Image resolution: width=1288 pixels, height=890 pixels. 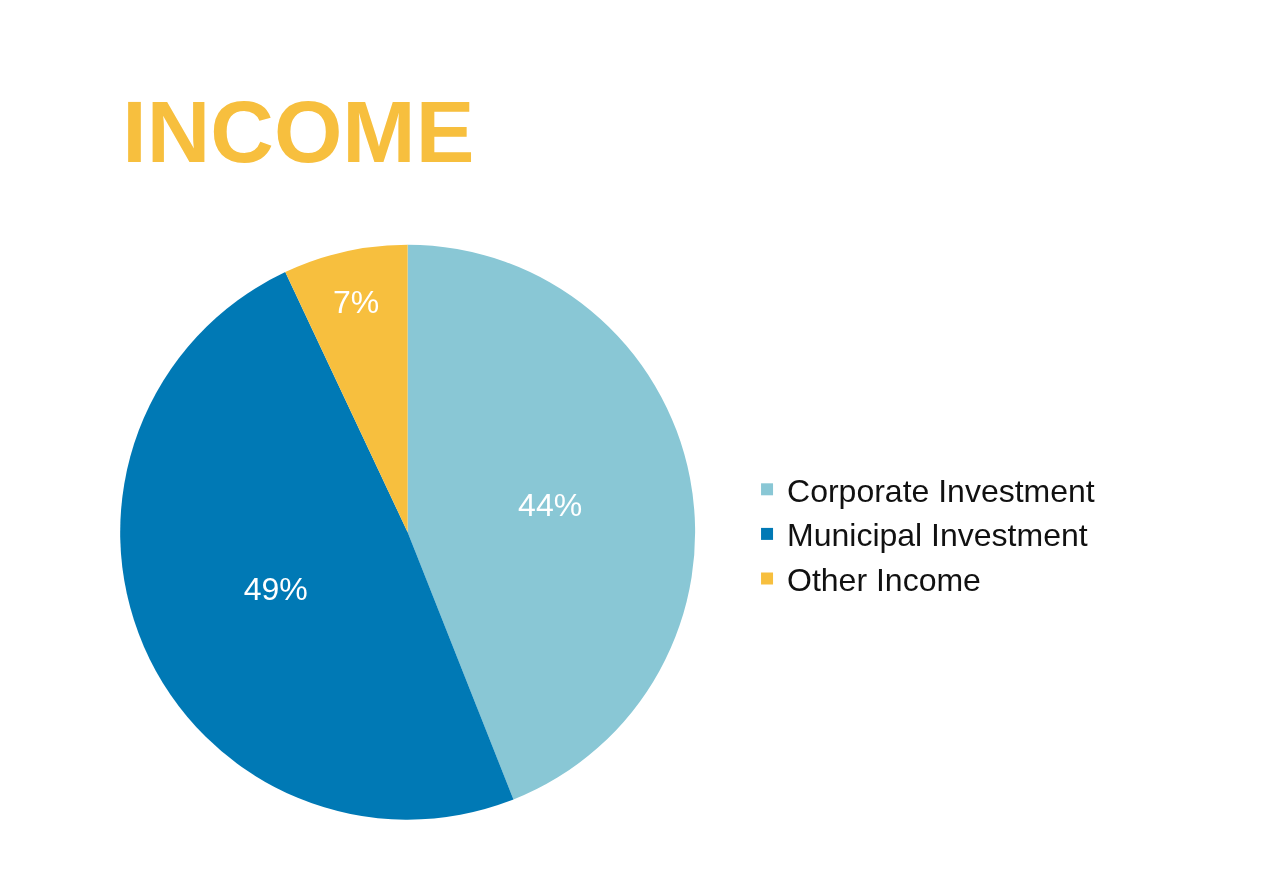 What do you see at coordinates (941, 490) in the screenshot?
I see `legend-label: Corporate Investment` at bounding box center [941, 490].